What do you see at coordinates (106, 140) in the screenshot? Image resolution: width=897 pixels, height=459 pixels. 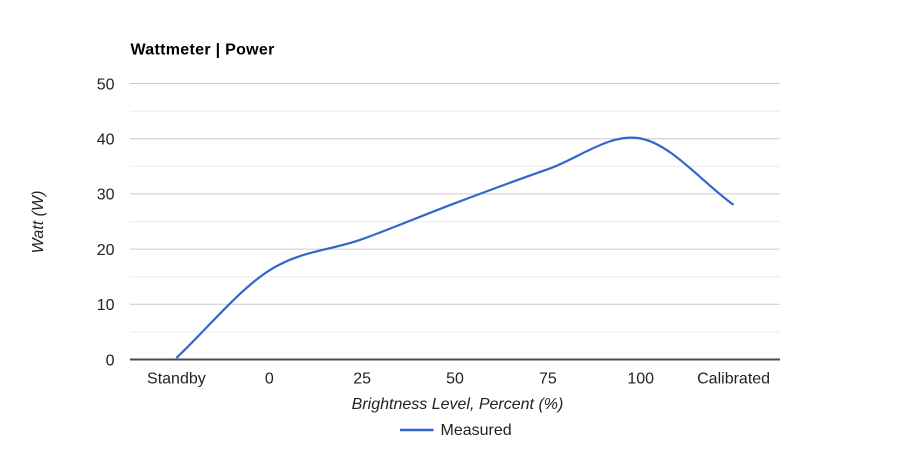 I see `svg-text: 40` at bounding box center [106, 140].